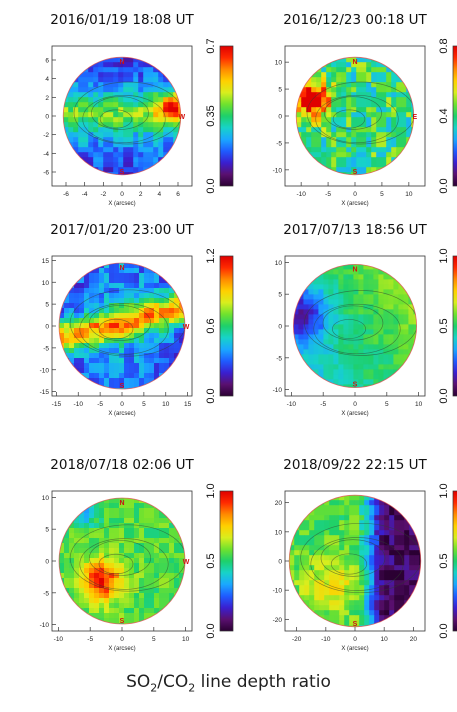  I want to click on cardinal-label-w: W, so click(181, 117).